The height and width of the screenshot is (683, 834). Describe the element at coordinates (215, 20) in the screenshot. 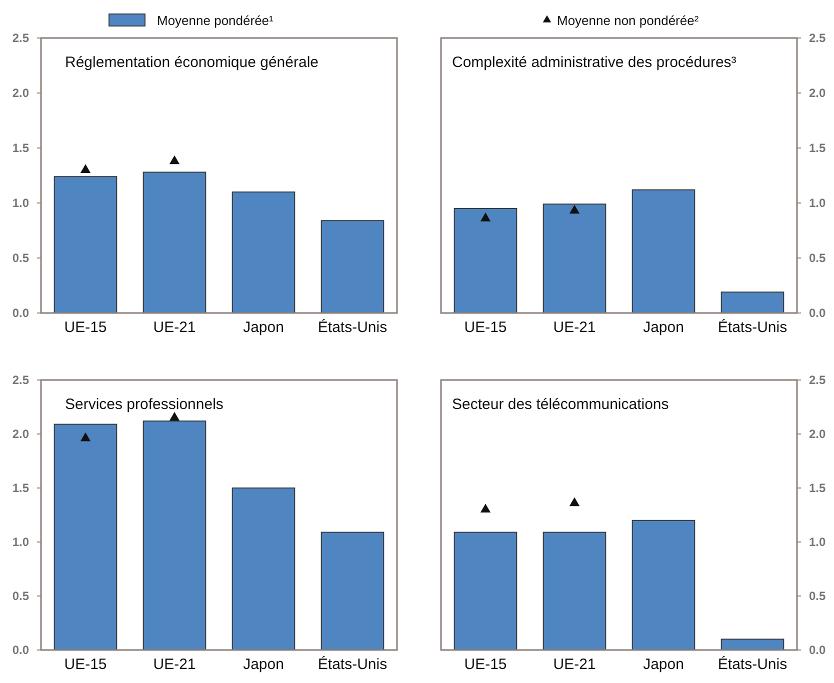

I see `legend-label: Moyenne pondérée¹` at that location.